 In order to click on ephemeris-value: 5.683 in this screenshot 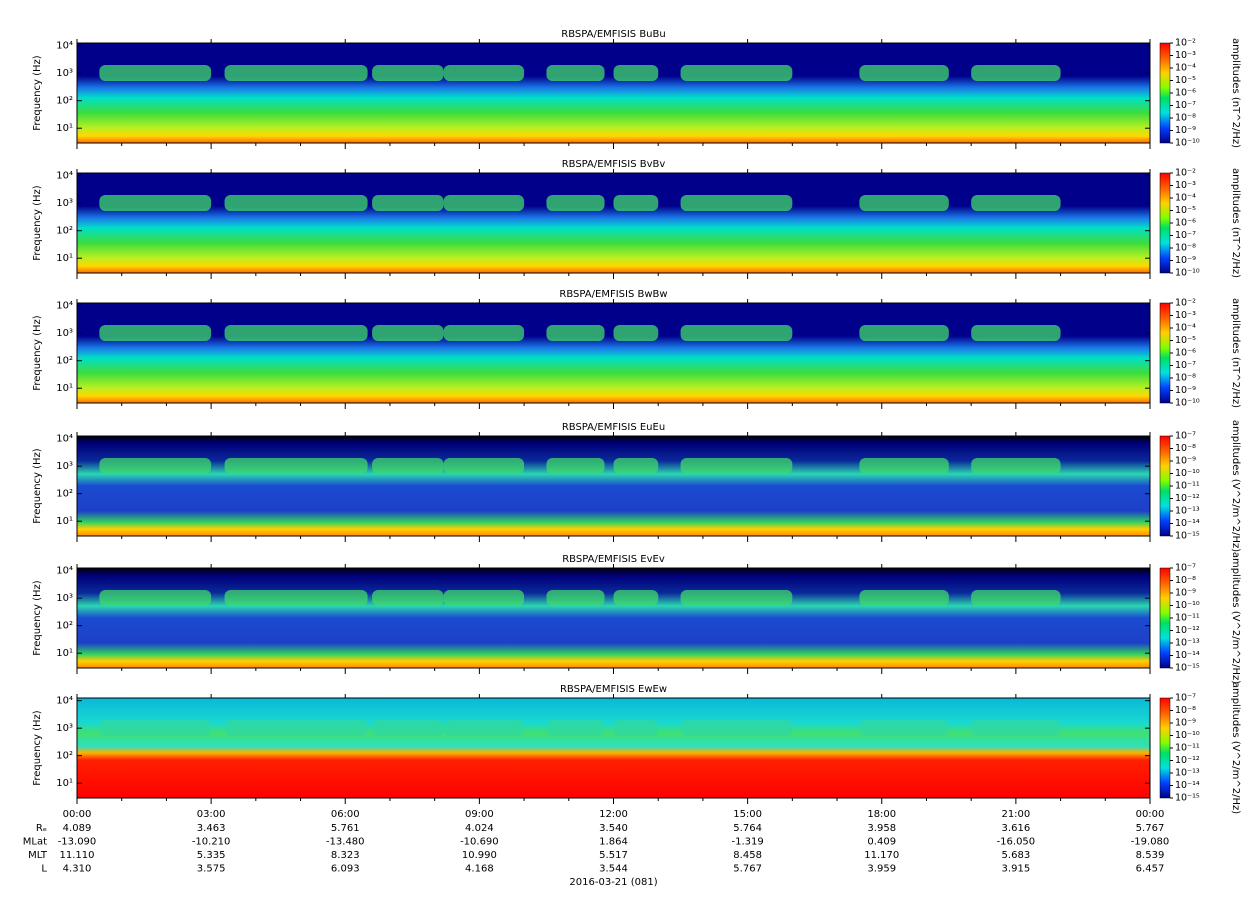, I will do `click(1016, 855)`.